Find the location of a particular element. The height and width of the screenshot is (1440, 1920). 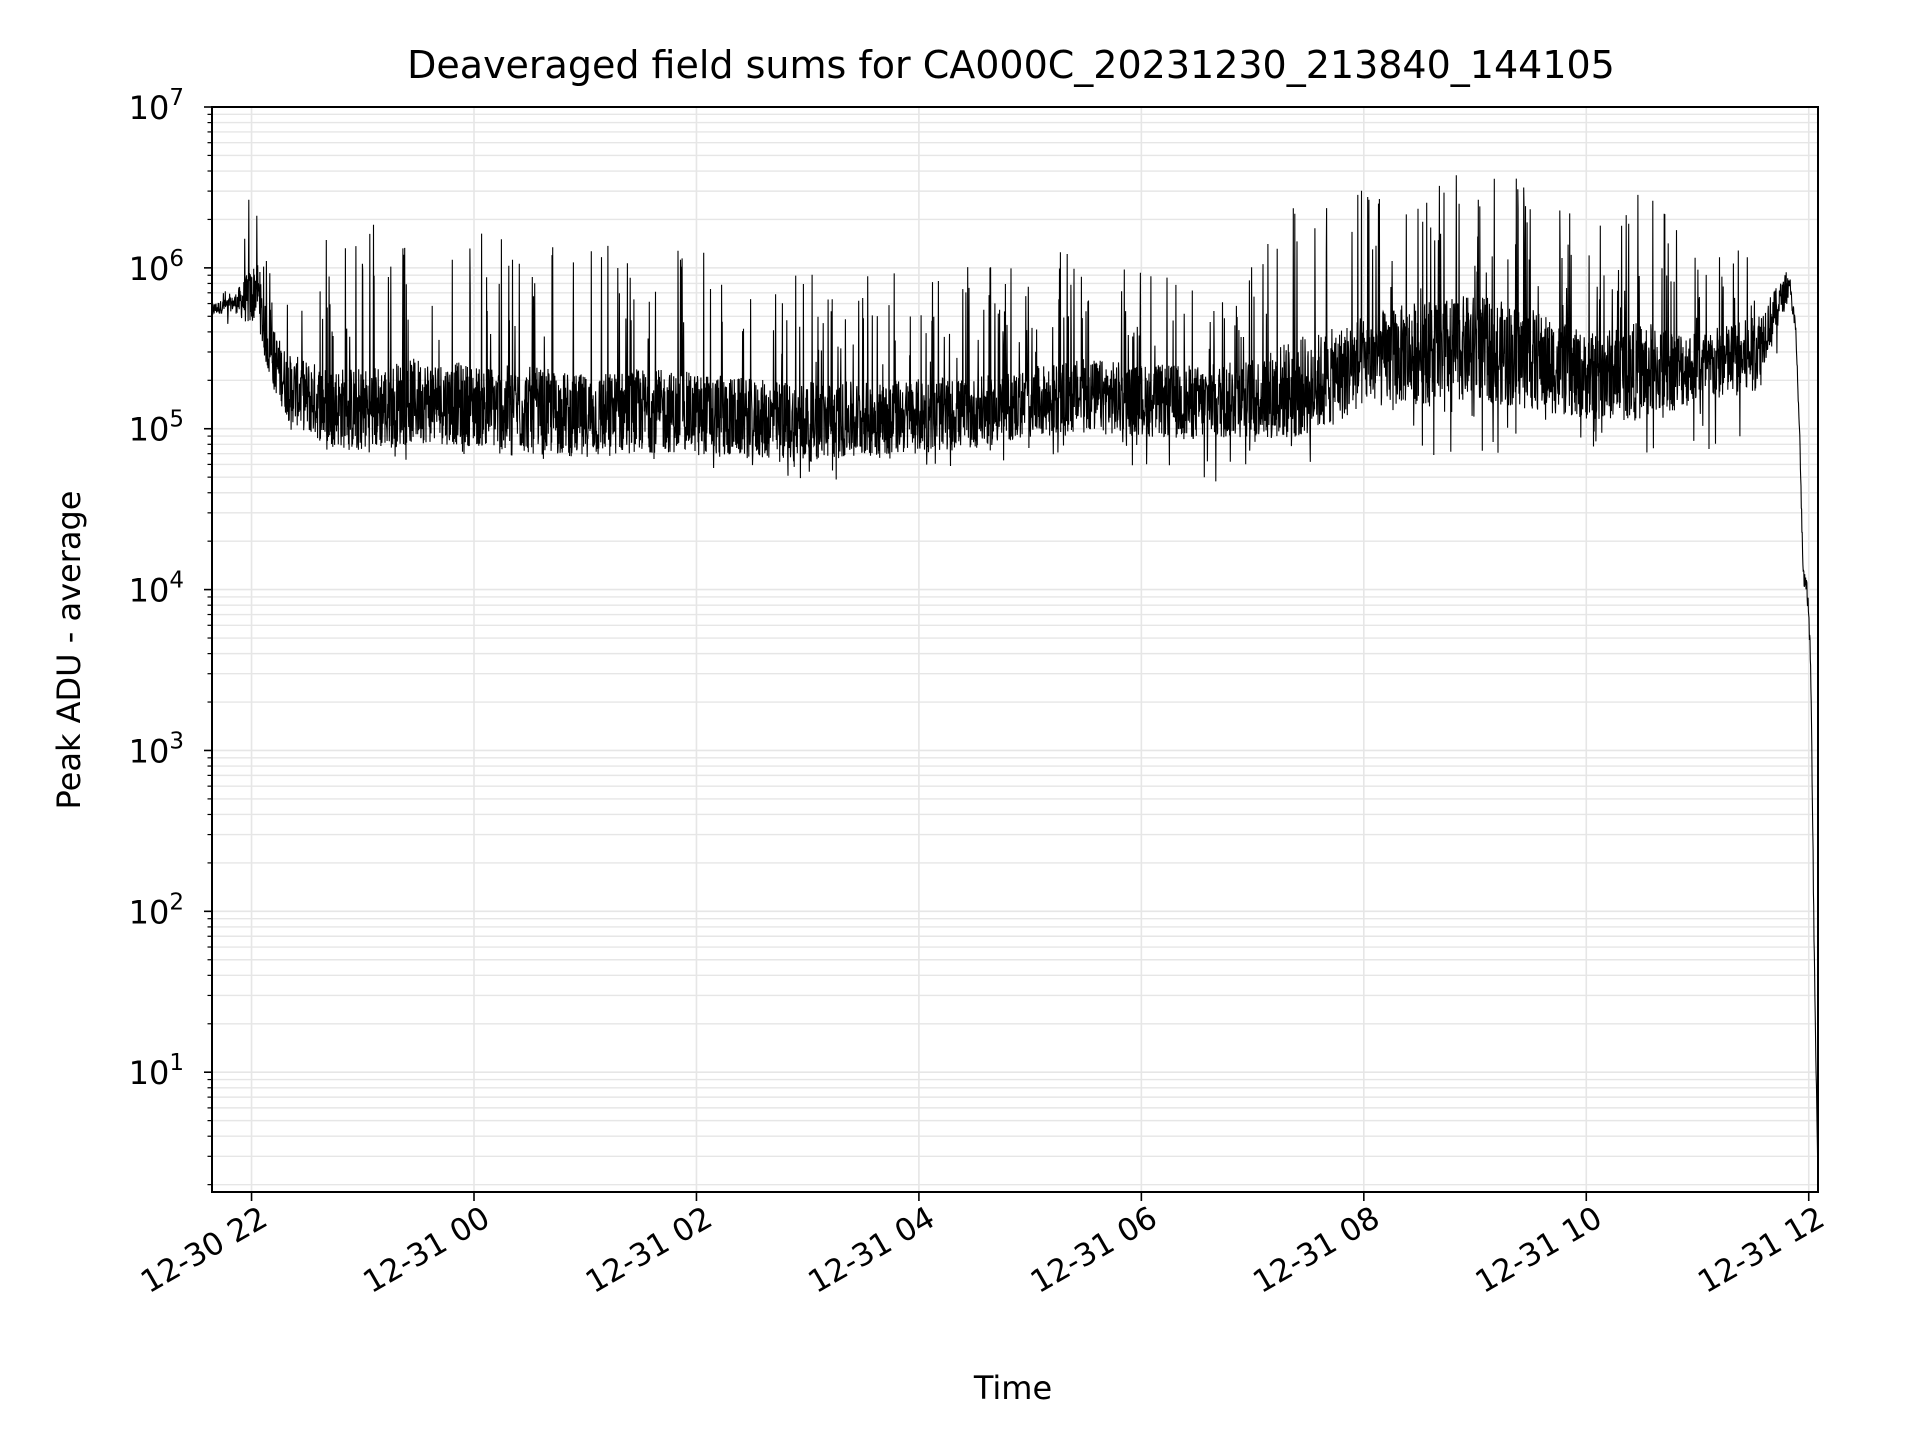

x-tick-label: 12-30 22 is located at coordinates (204, 1250).